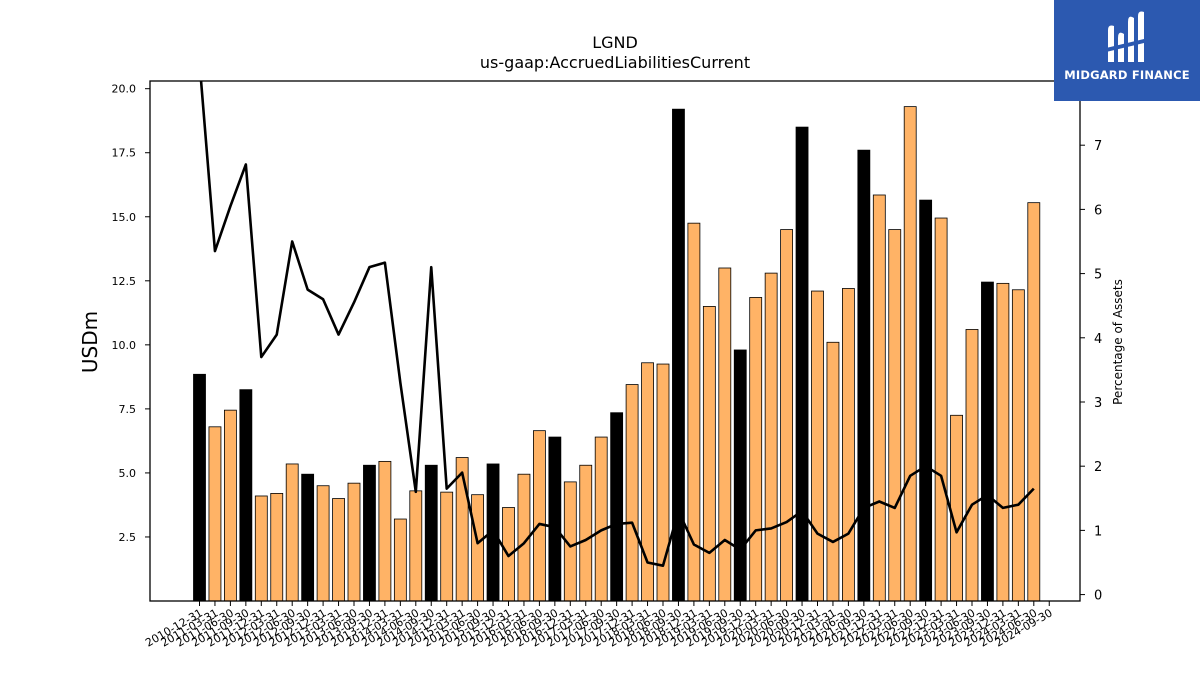  Describe the element at coordinates (1098, 275) in the screenshot. I see `y-right-tick-label: 5` at that location.